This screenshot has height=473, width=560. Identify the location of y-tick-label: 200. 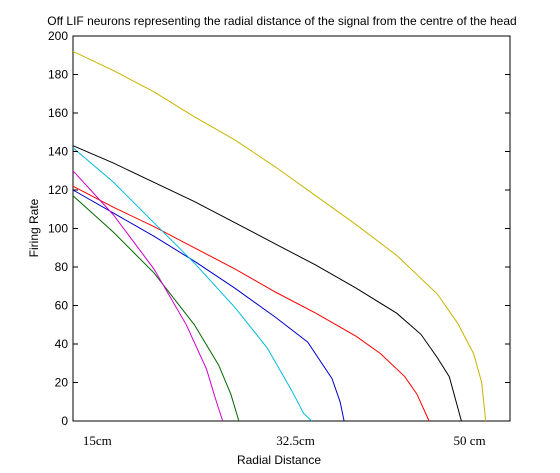
(58, 36).